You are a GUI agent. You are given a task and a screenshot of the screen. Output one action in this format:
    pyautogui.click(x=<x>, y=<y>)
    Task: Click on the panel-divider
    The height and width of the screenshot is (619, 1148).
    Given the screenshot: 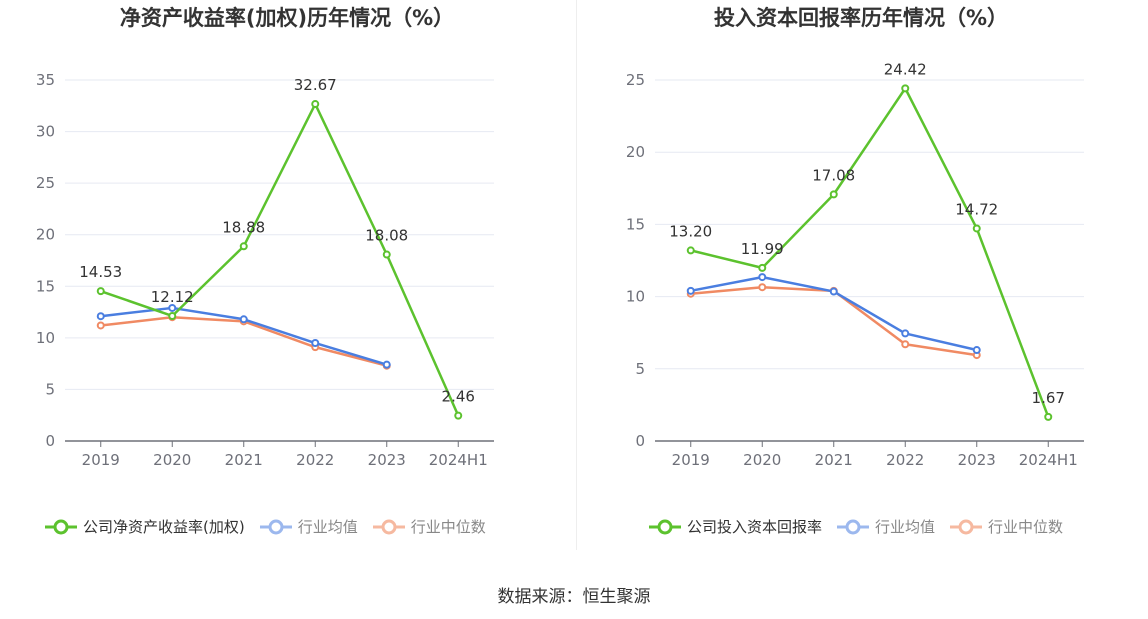 What is the action you would take?
    pyautogui.click(x=576, y=275)
    